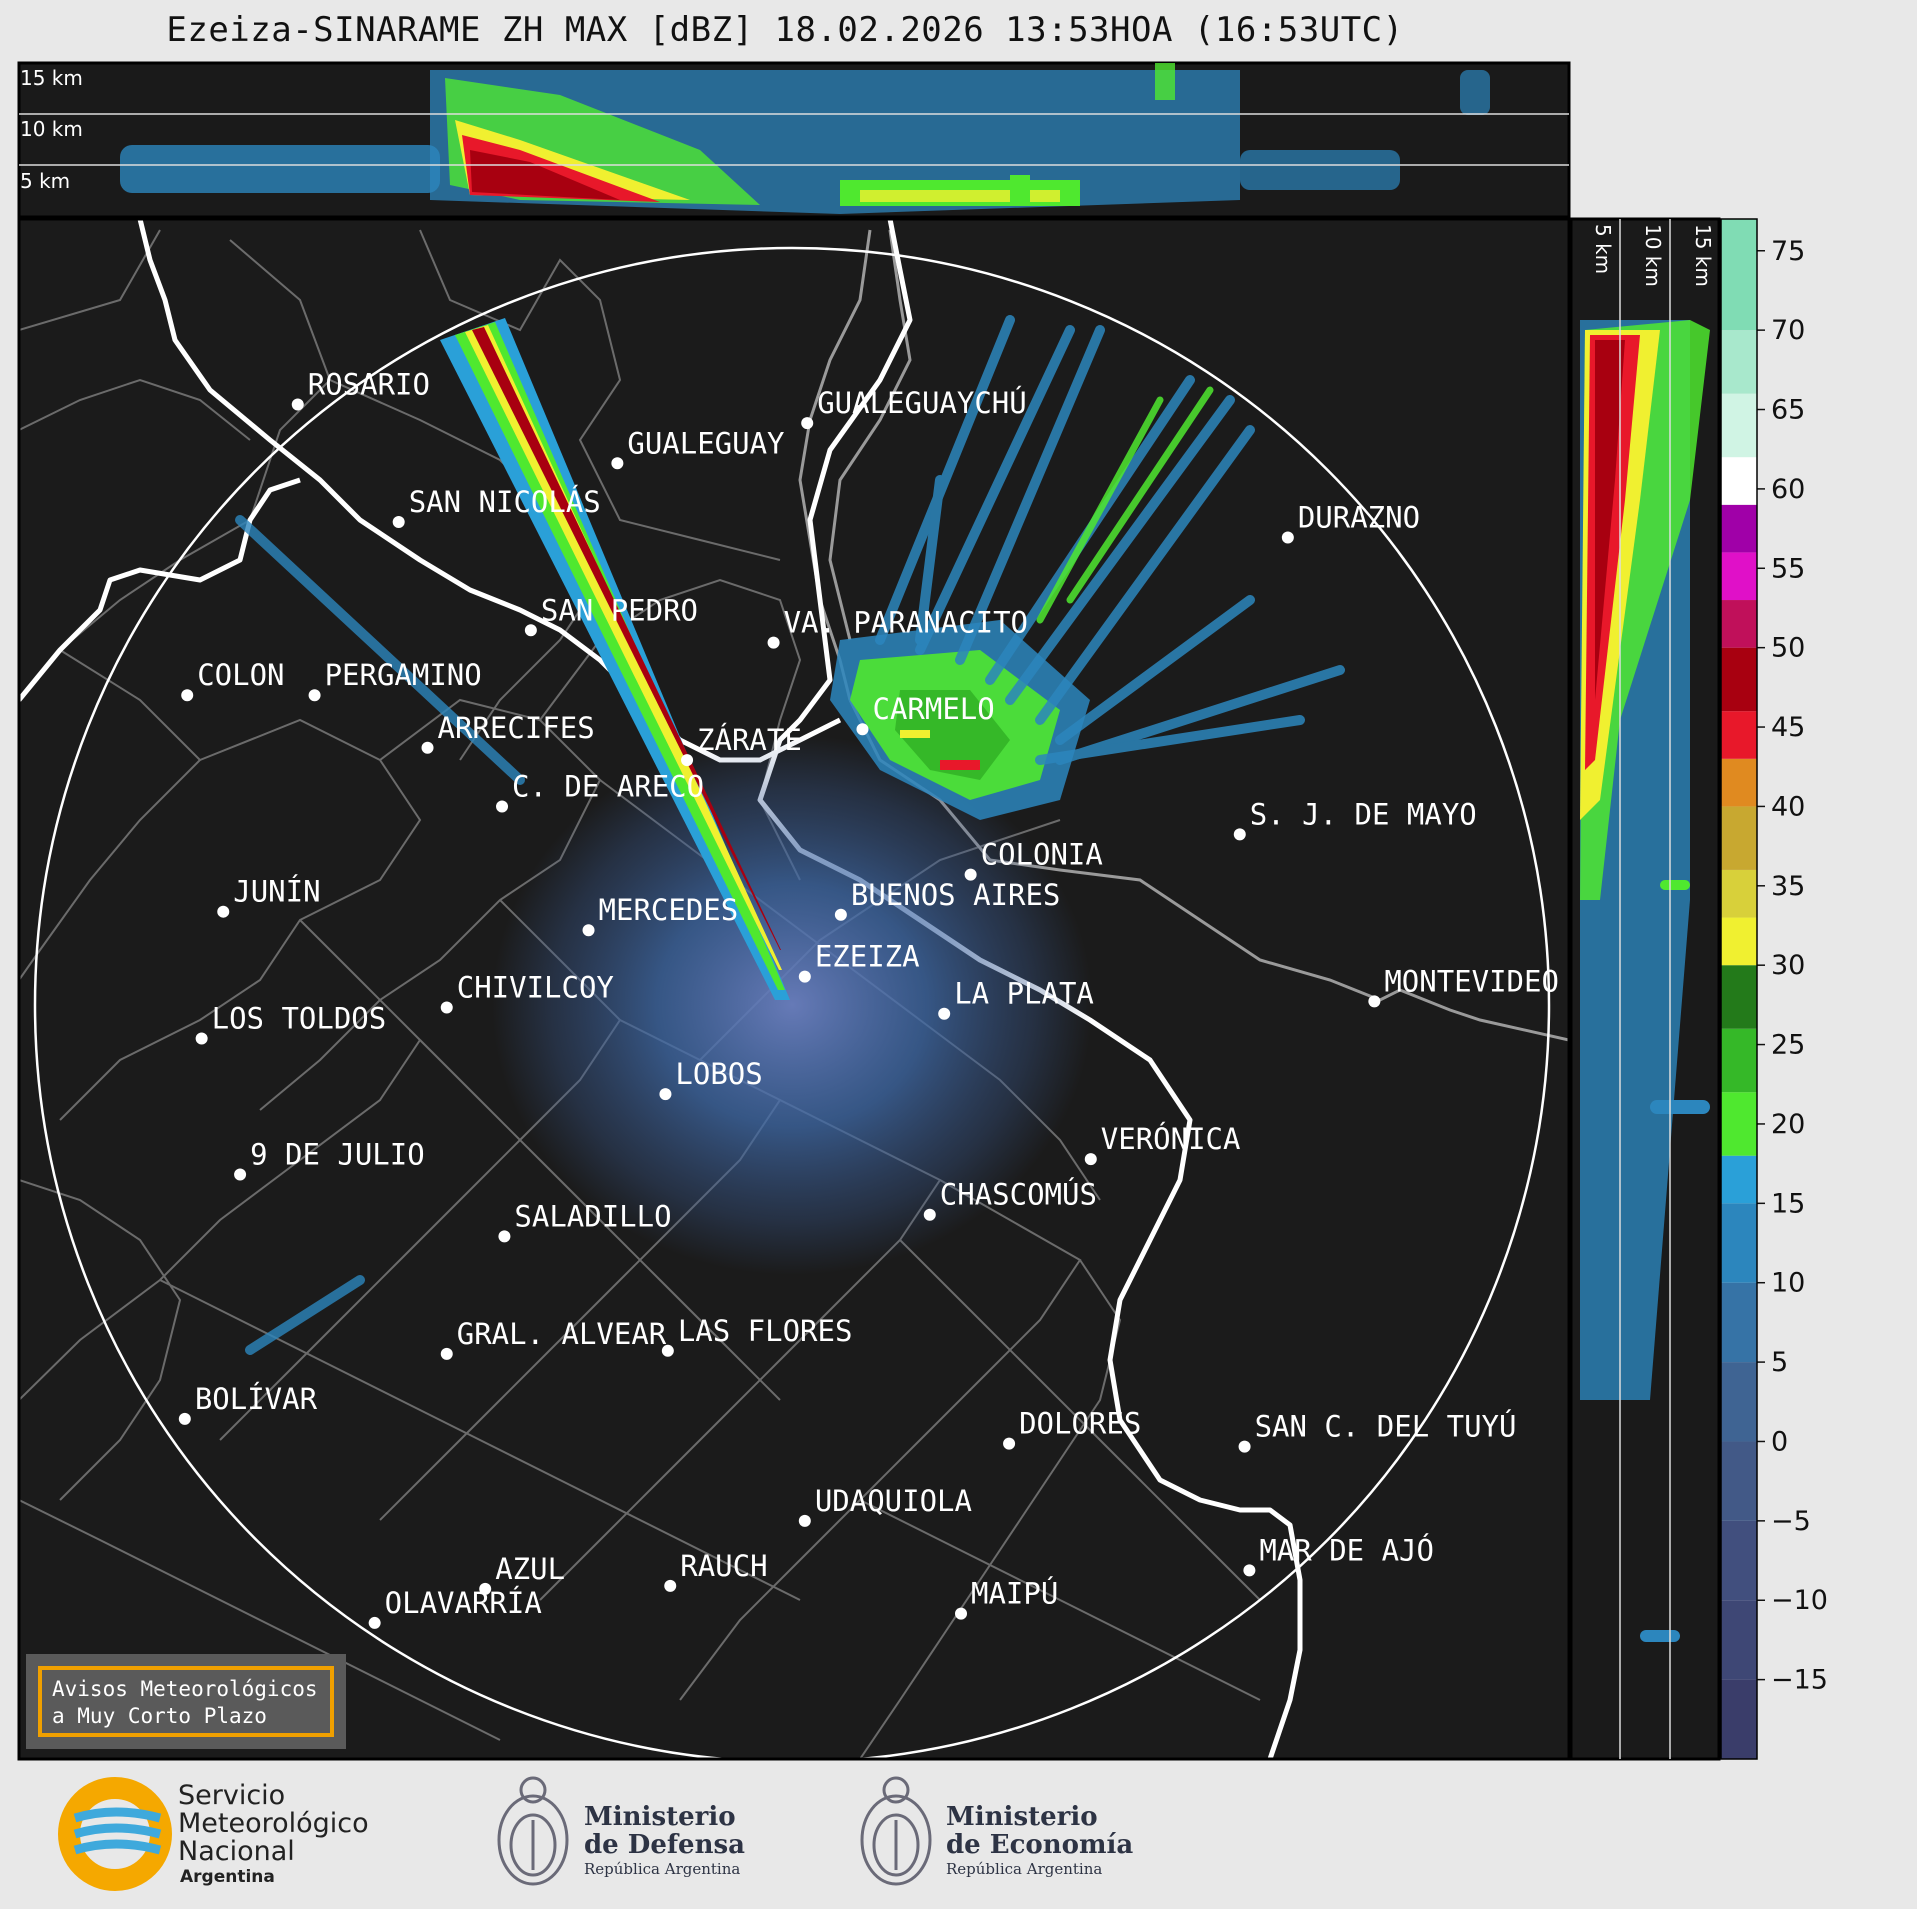 The height and width of the screenshot is (1909, 1917). What do you see at coordinates (232, 1795) in the screenshot?
I see `smn-line-1: Servicio` at bounding box center [232, 1795].